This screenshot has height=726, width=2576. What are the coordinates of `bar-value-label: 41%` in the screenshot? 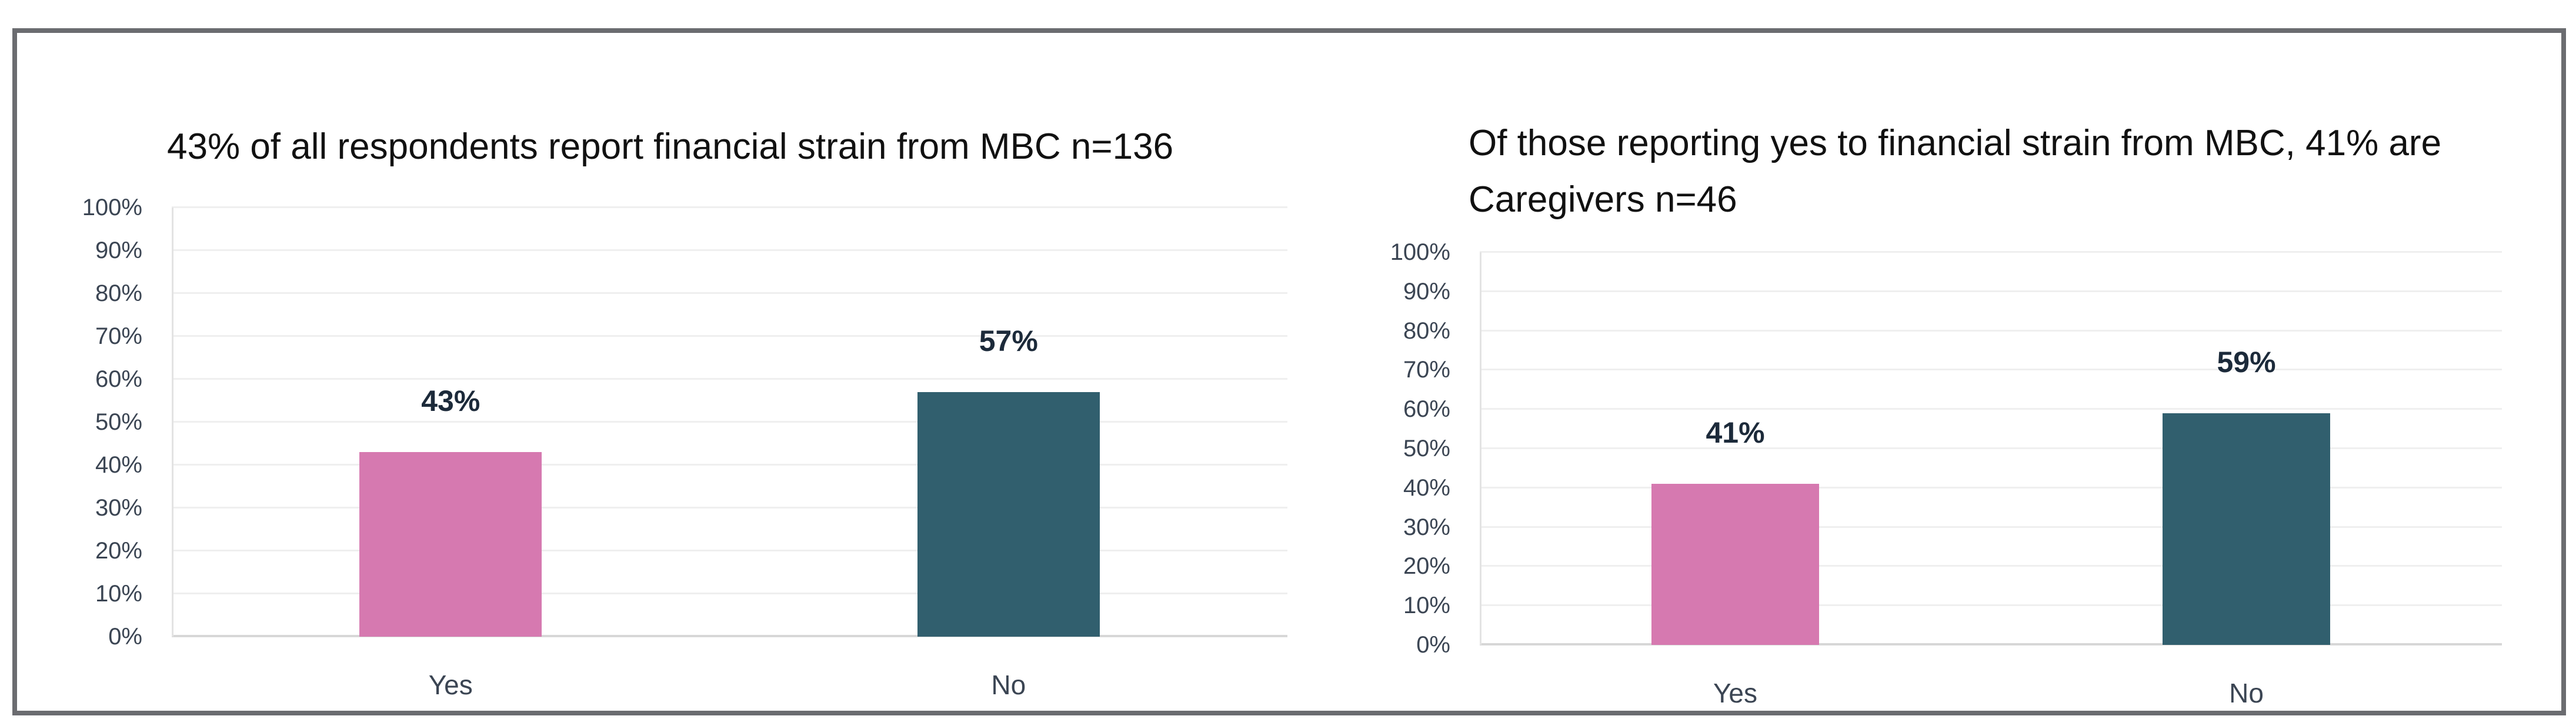 It's located at (1735, 433).